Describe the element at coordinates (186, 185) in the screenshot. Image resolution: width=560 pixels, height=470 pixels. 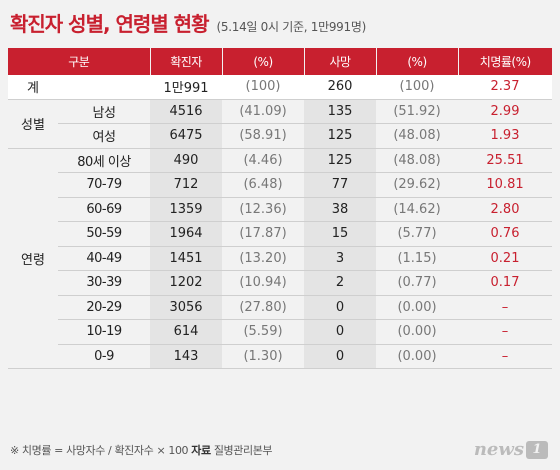
I see `cases-cell: 712` at that location.